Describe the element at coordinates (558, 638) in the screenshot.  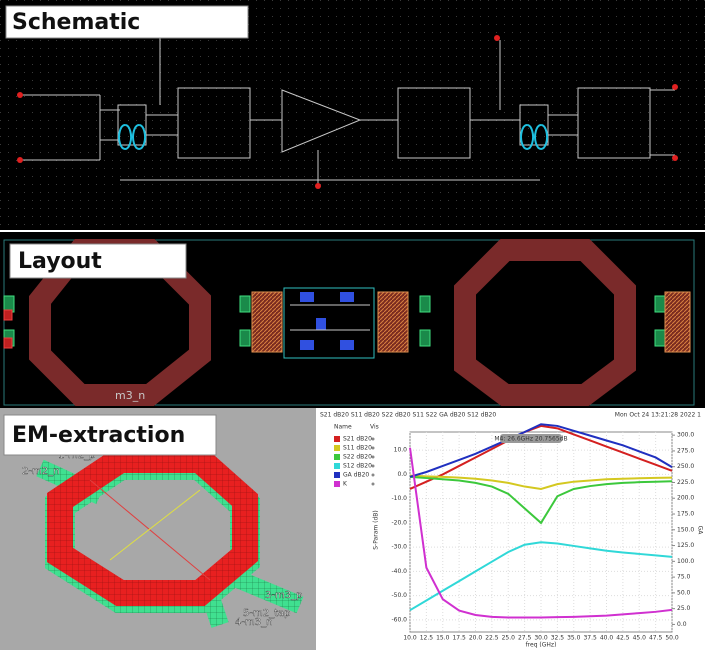
I see `x-tick-label: 32.5` at that location.